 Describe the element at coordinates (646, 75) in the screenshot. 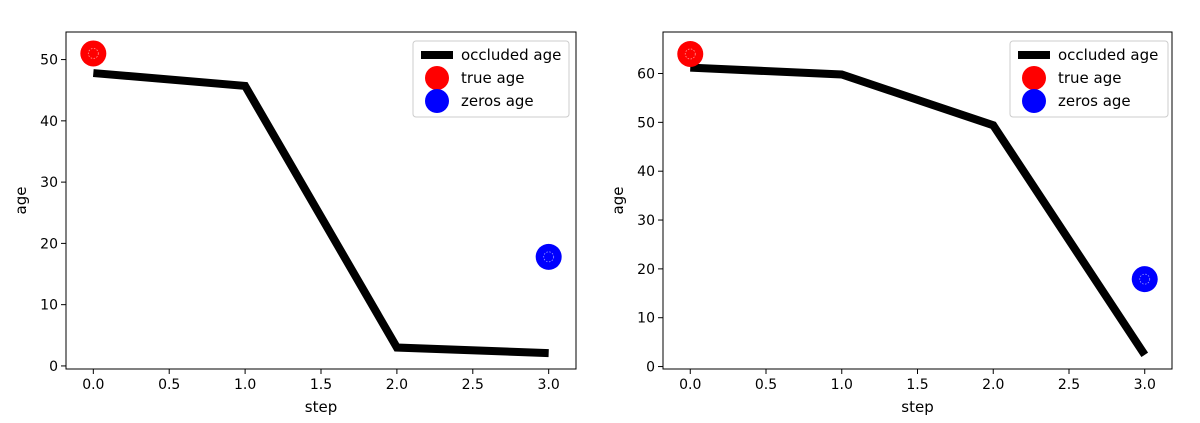

I see `y-tick-label: 60` at that location.